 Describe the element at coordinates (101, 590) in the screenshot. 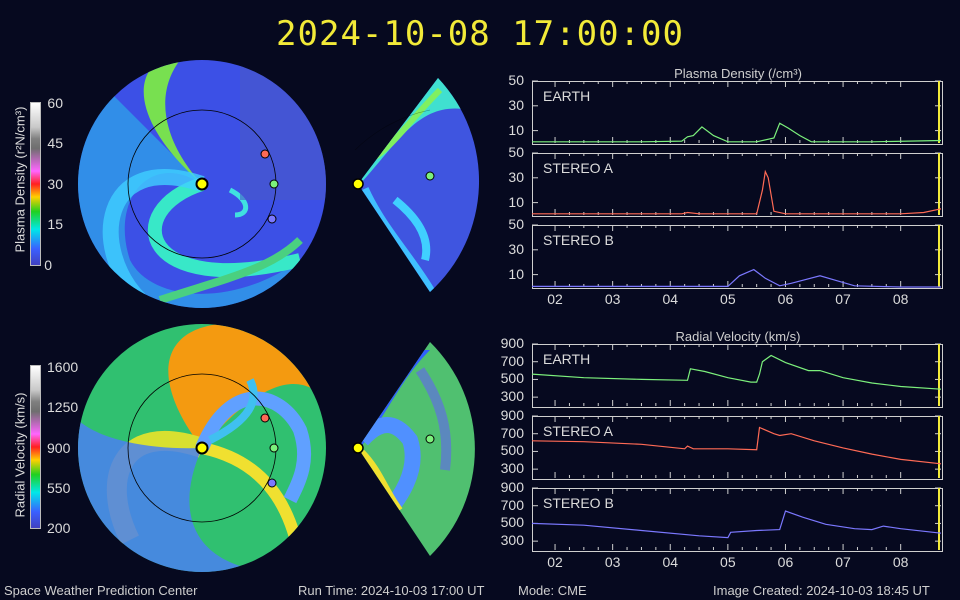

I see `footer-org: Space Weather Prediction Center` at that location.